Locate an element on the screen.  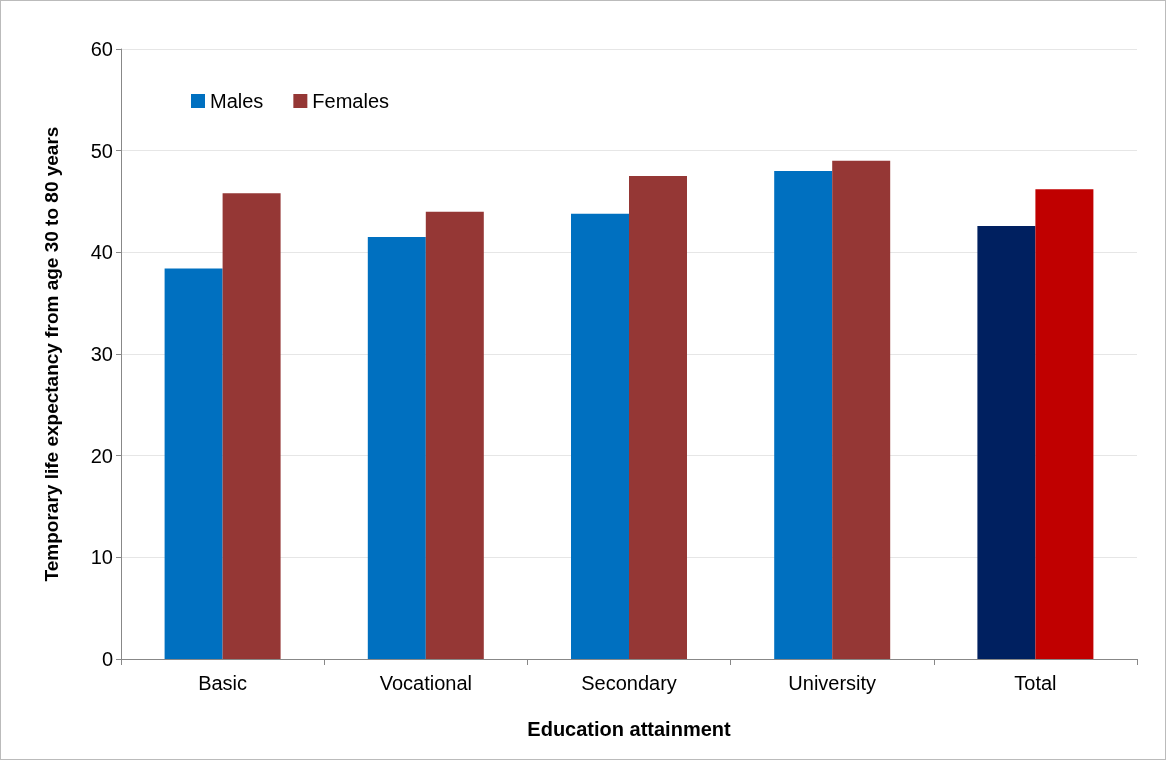
y-tick-label: 40 is located at coordinates (101, 252).